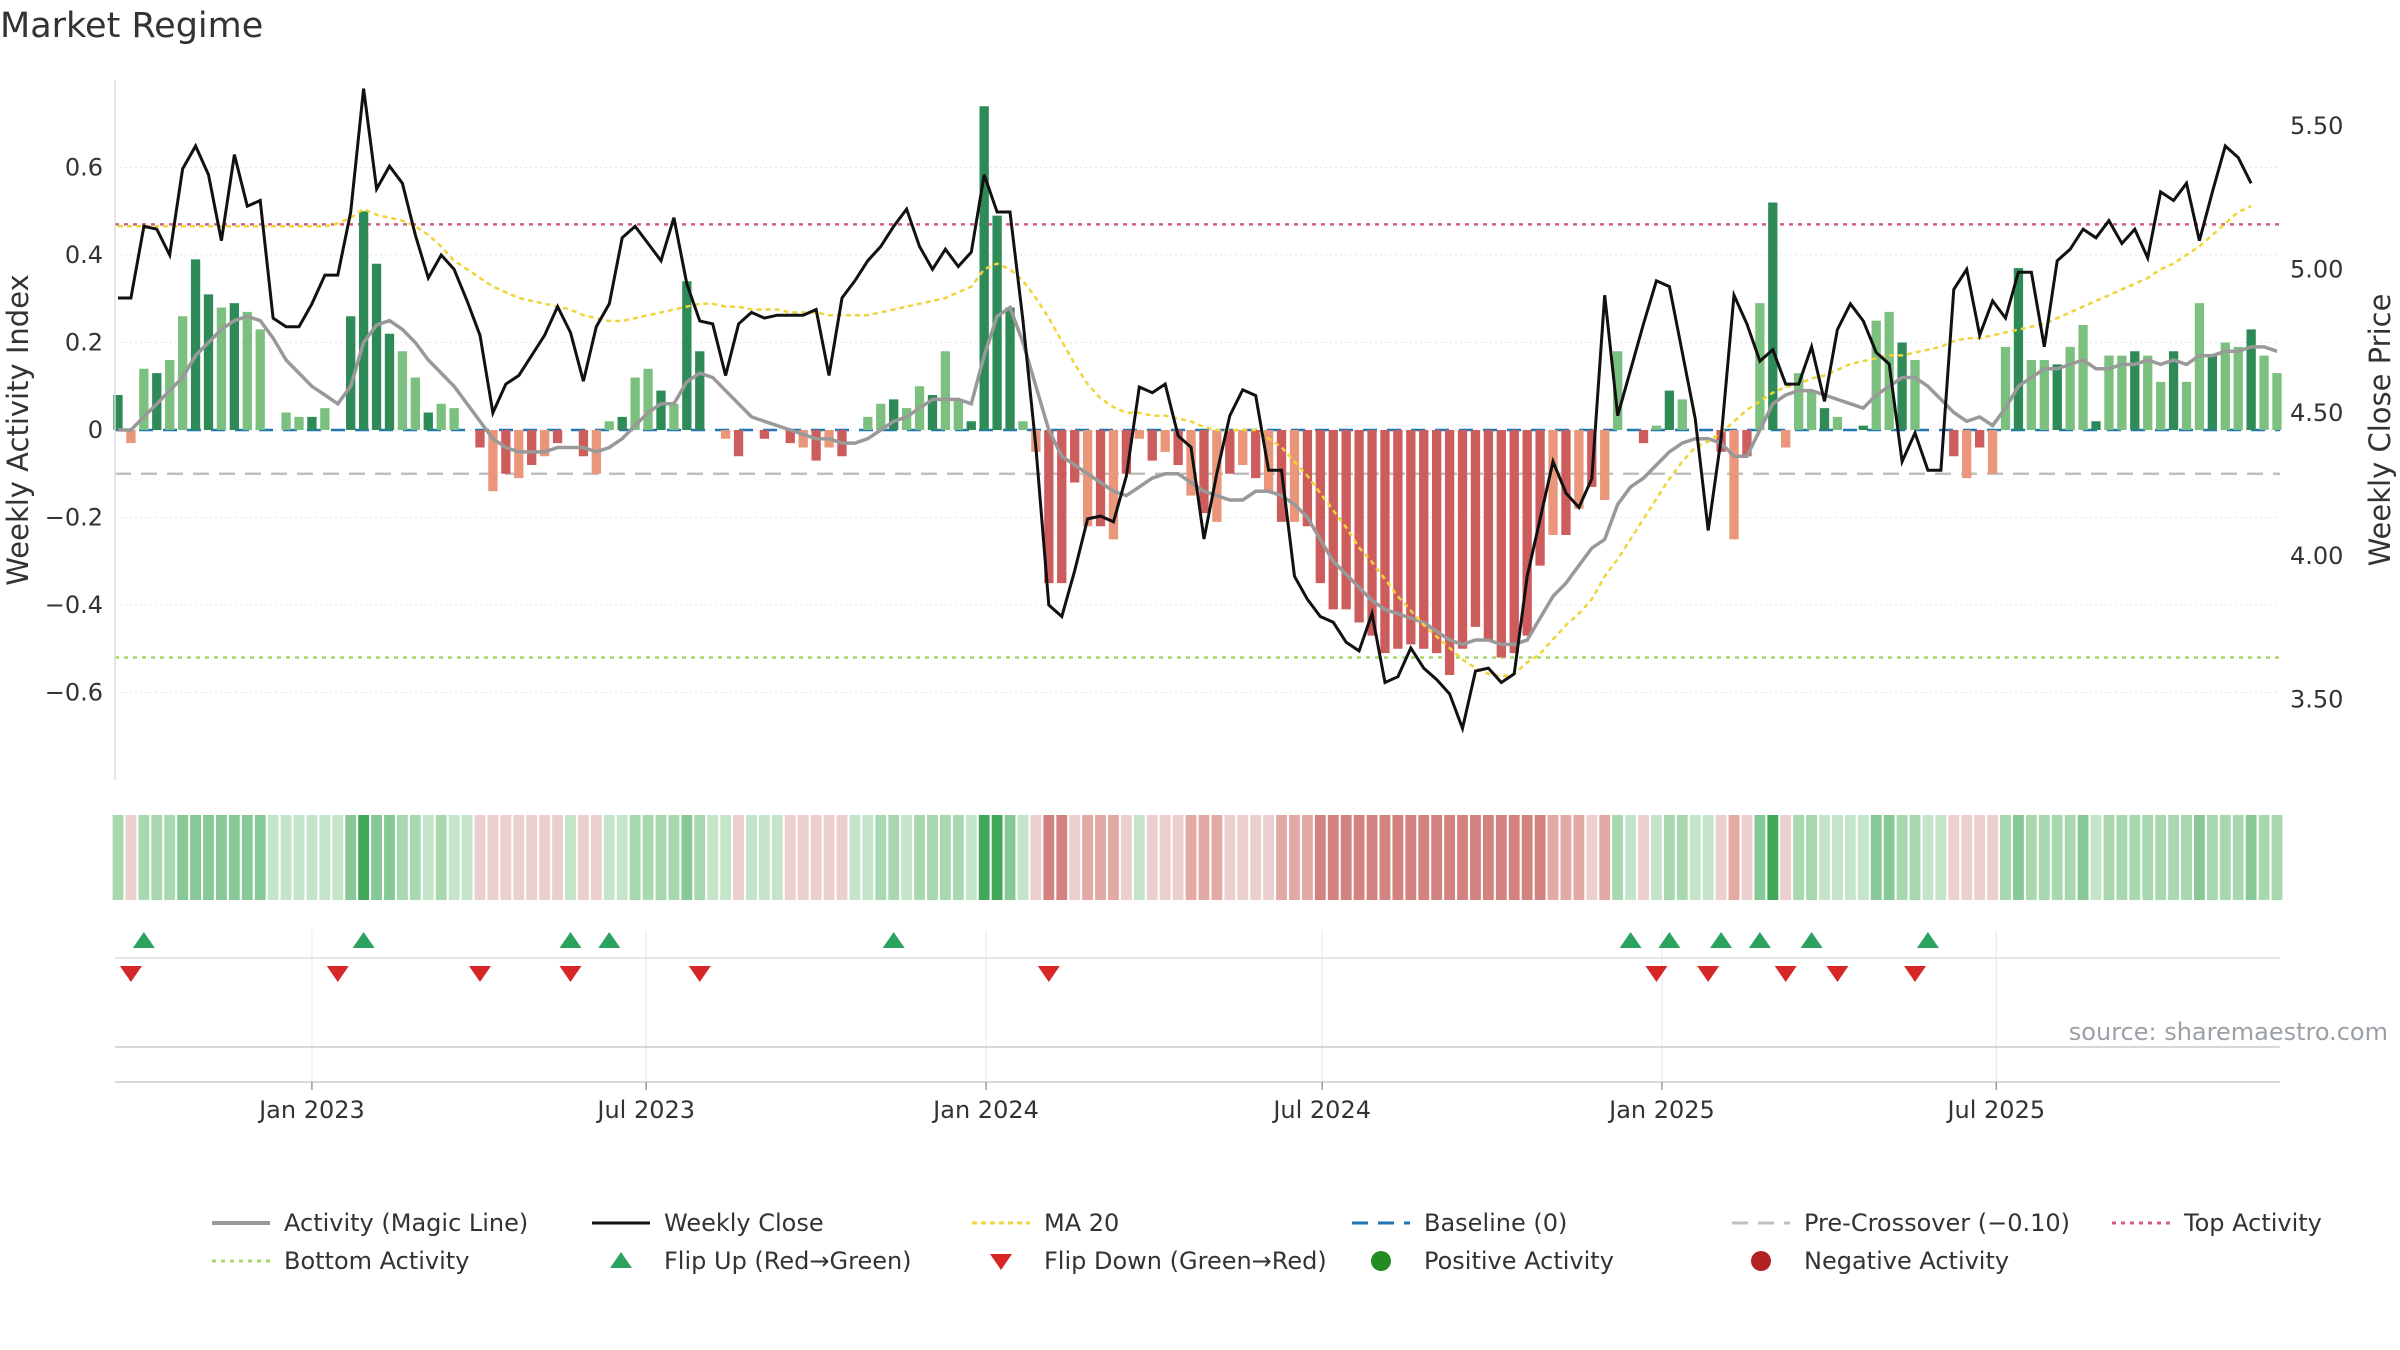  What do you see at coordinates (2316, 269) in the screenshot?
I see `y2tick-label: 5.00` at bounding box center [2316, 269].